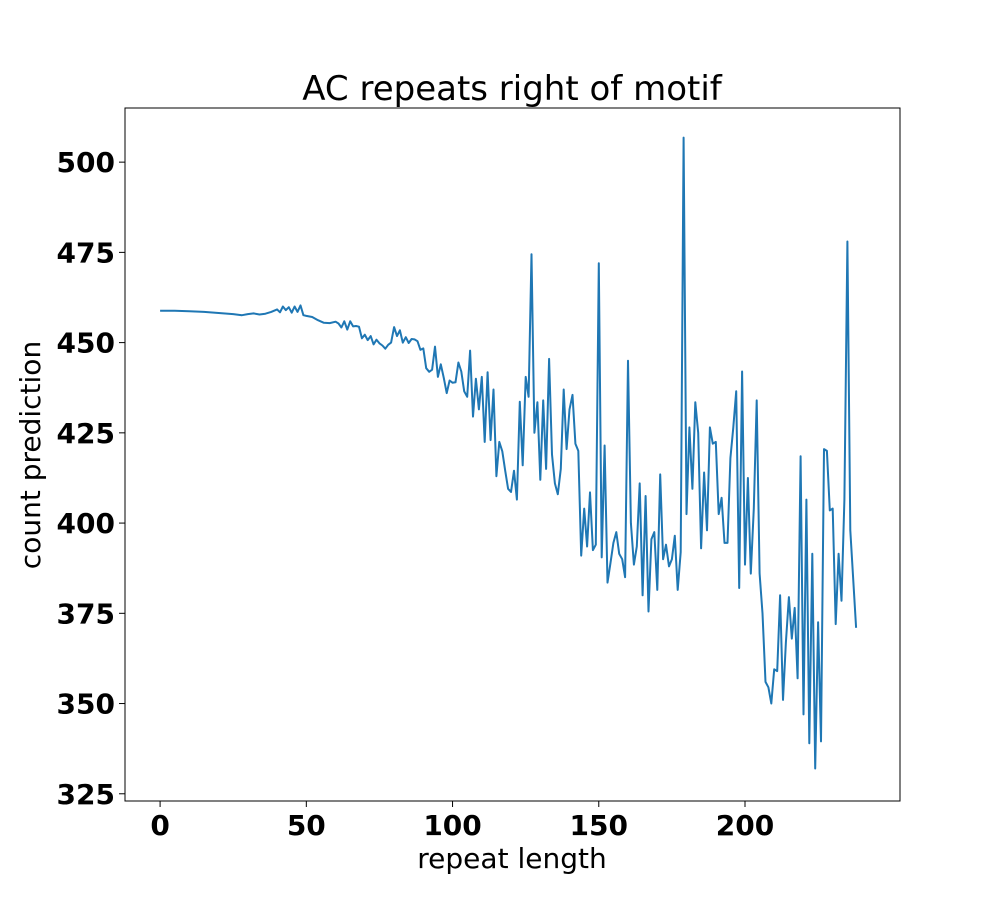  What do you see at coordinates (86, 252) in the screenshot?
I see `y-tick-label: 475` at bounding box center [86, 252].